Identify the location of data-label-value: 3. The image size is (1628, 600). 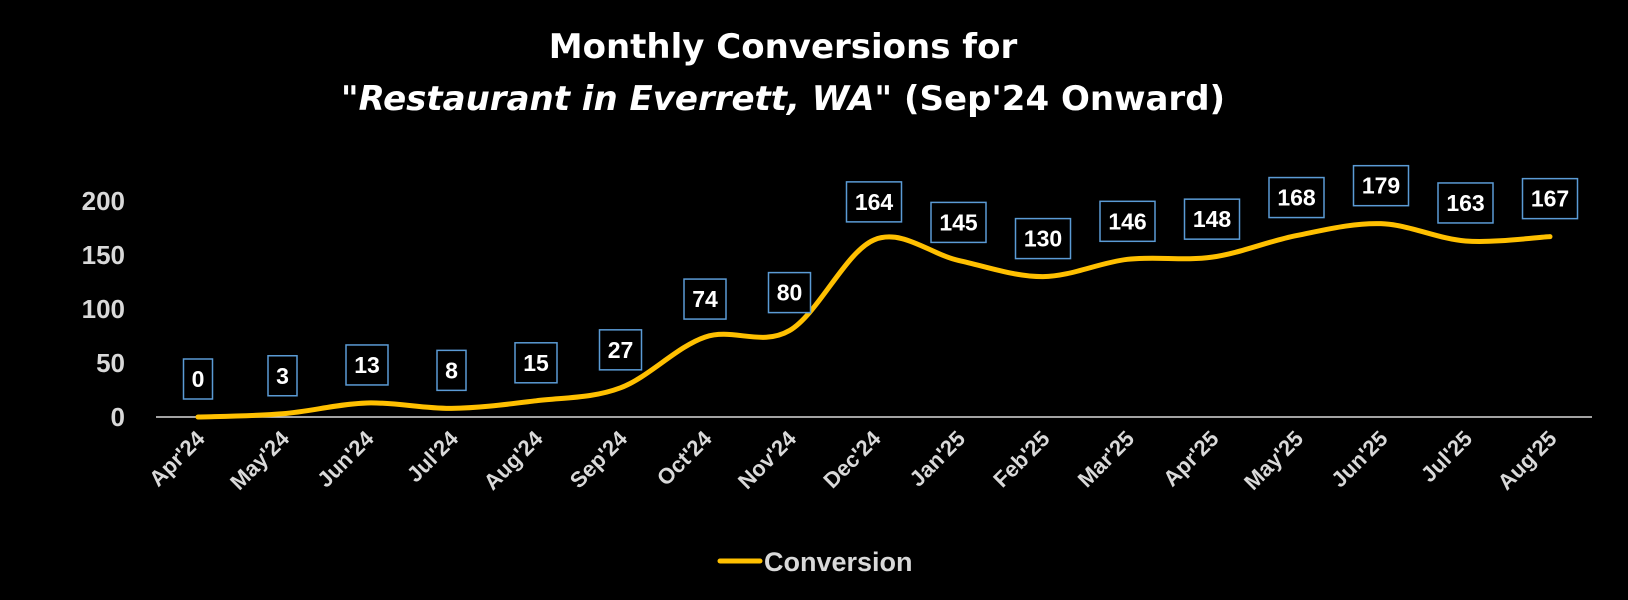
(282, 376).